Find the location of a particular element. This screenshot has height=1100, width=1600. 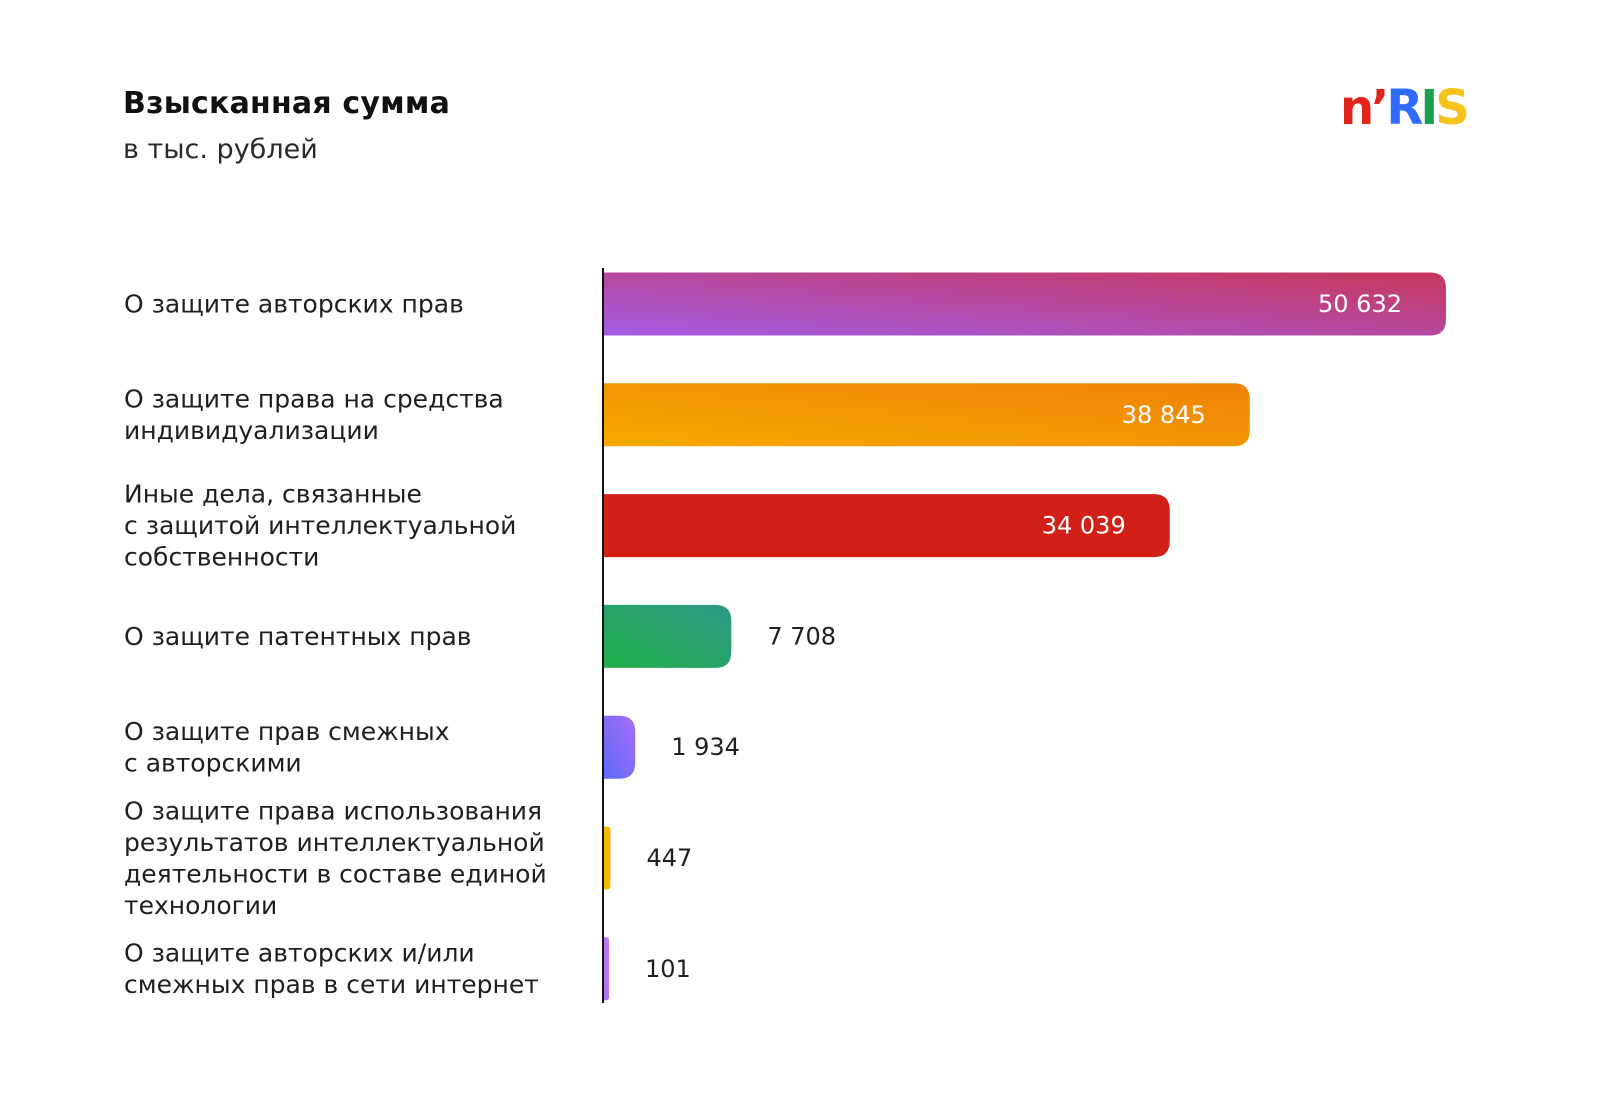

category-label: О защите патентных прав is located at coordinates (298, 636).